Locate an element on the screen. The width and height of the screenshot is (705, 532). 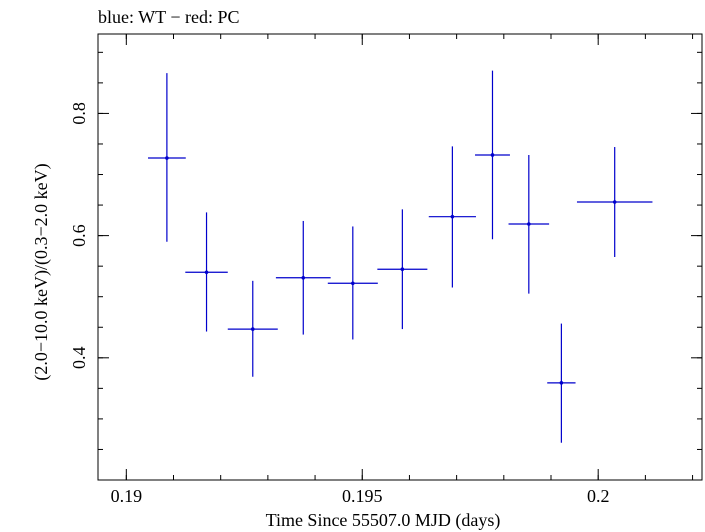
x-tick-label: 0.195 is located at coordinates (362, 496).